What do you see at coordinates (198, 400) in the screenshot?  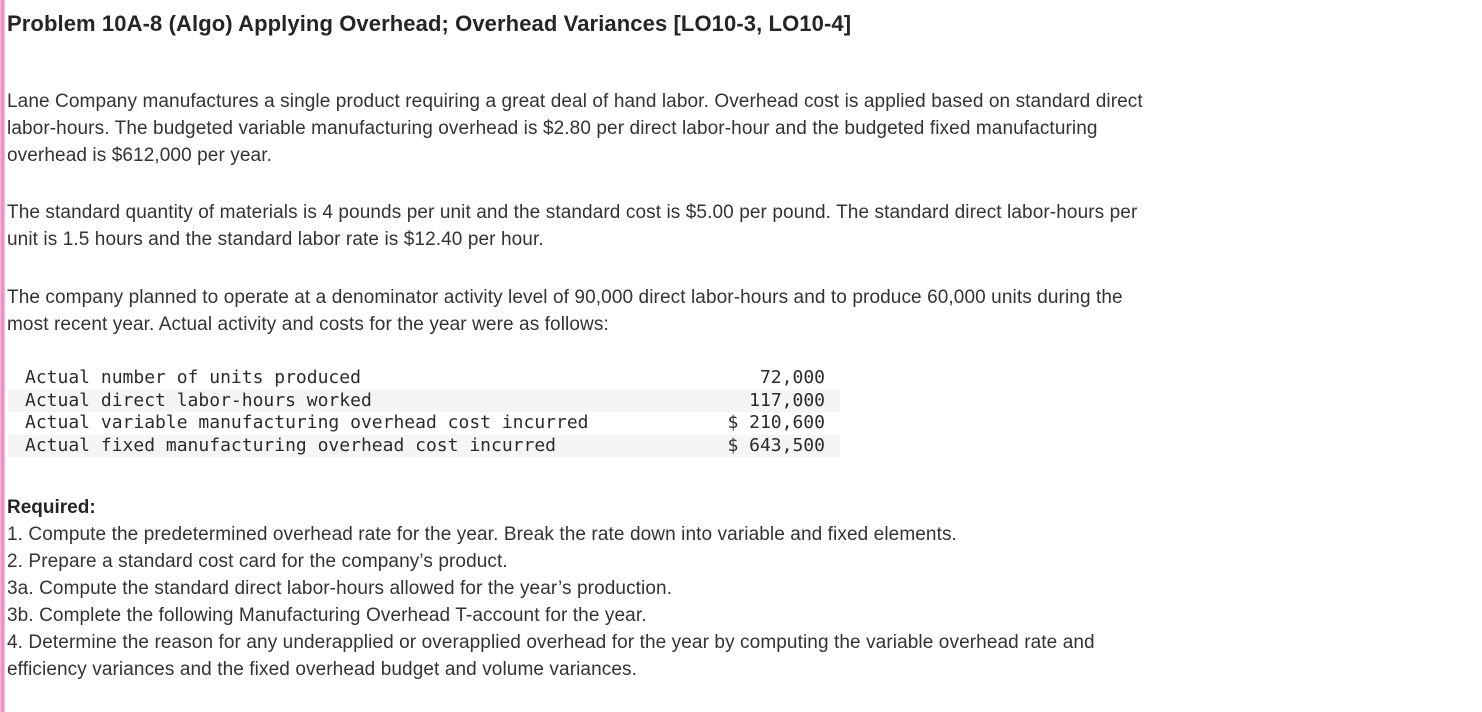 I see `row-label: Actual direct labor-hours worked` at bounding box center [198, 400].